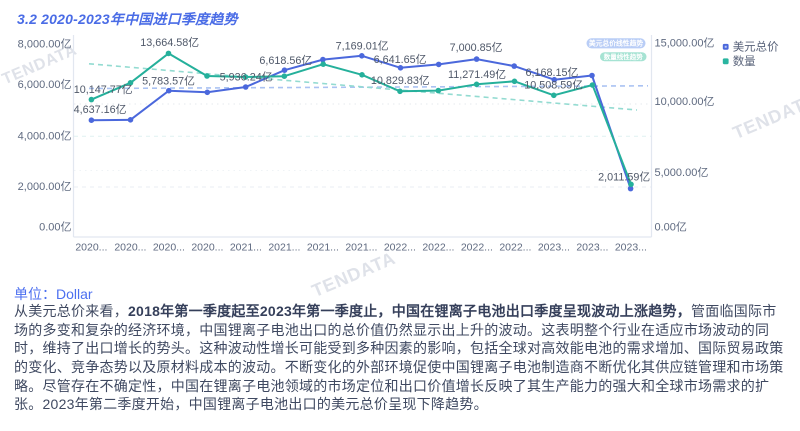 Image resolution: width=800 pixels, height=431 pixels. What do you see at coordinates (362, 45) in the screenshot?
I see `svg-text: 7,169.01亿` at bounding box center [362, 45].